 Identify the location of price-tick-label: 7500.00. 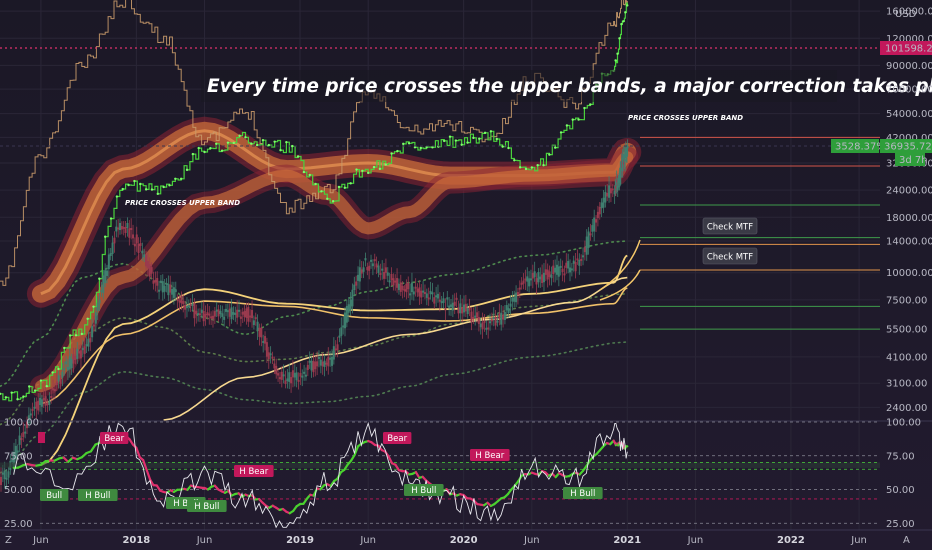
(906, 300).